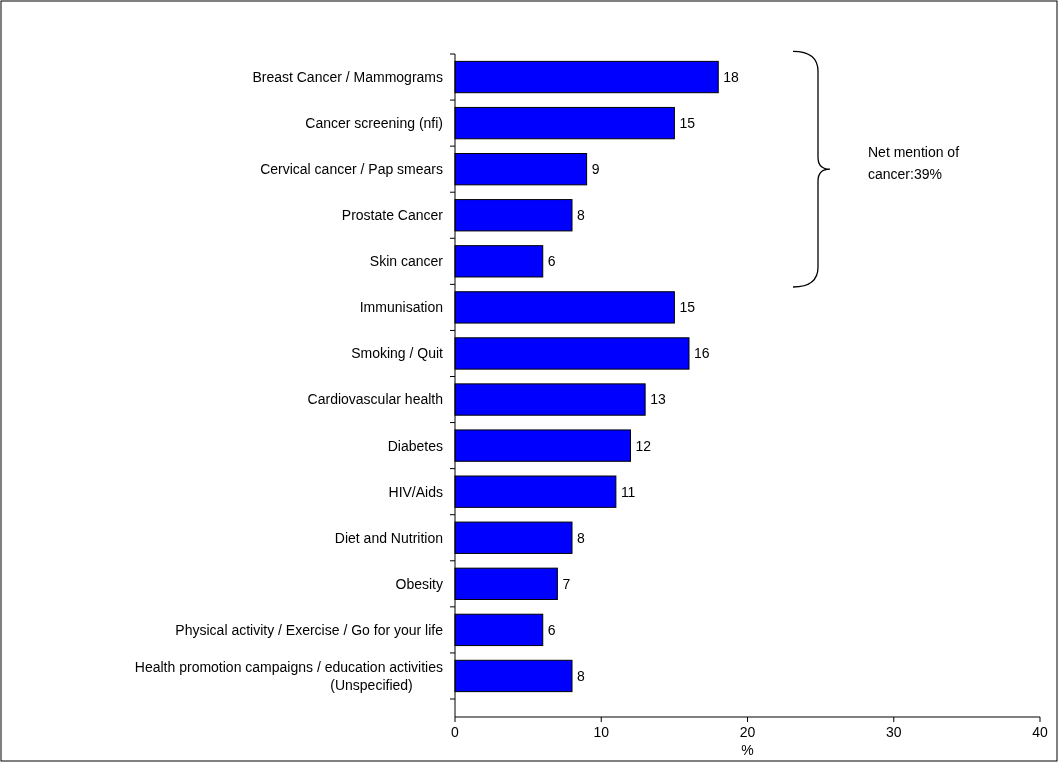 The width and height of the screenshot is (1058, 762). What do you see at coordinates (415, 445) in the screenshot?
I see `y-tick-label: Diabetes` at bounding box center [415, 445].